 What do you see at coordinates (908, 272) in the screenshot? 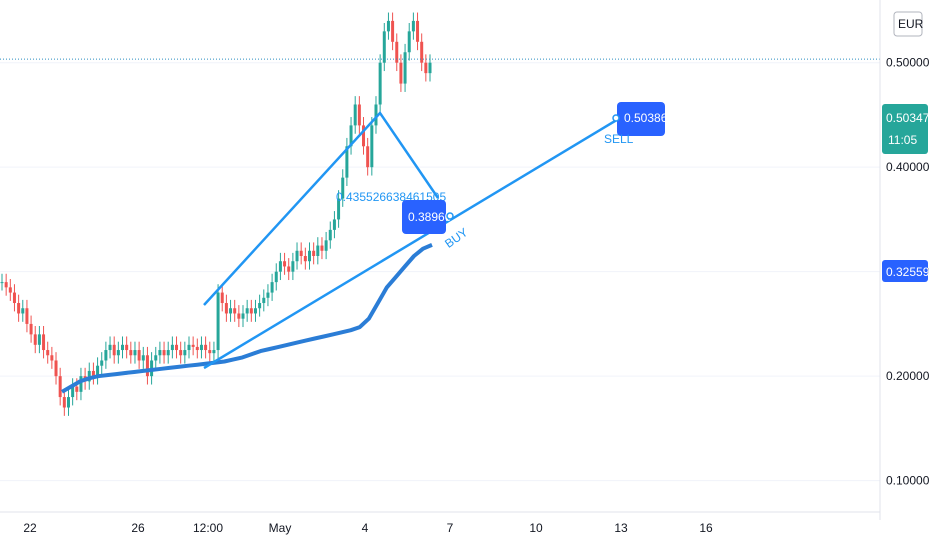
I see `ma-price-value: 0.32559` at bounding box center [908, 272].